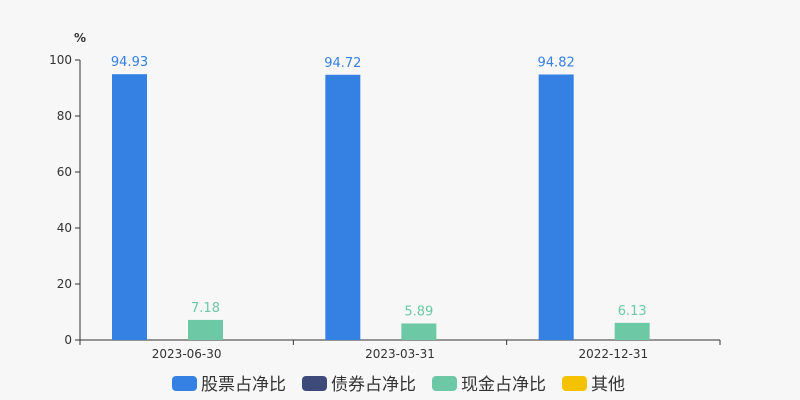  I want to click on legend-item: 股票占净比, so click(229, 385).